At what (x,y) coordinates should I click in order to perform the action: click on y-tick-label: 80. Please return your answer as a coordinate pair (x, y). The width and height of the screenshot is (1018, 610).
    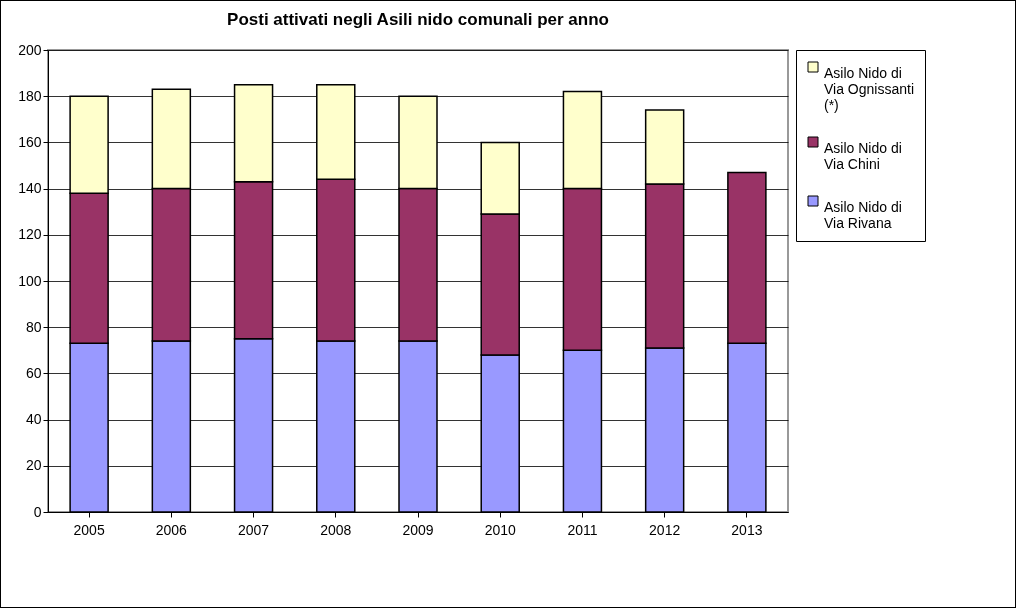
    Looking at the image, I should click on (33, 326).